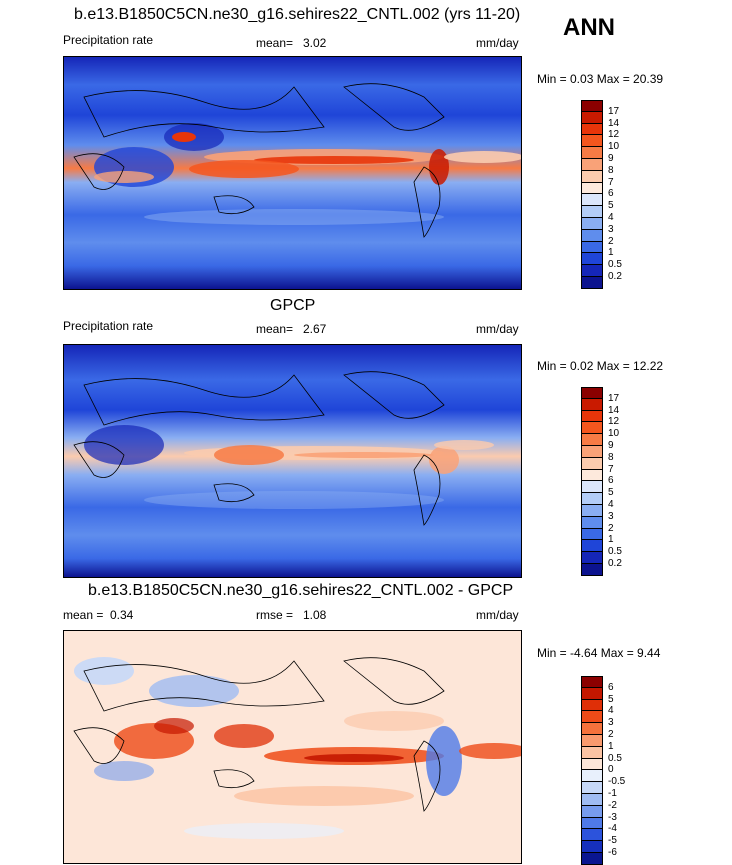 This screenshot has width=732, height=865. Describe the element at coordinates (614, 111) in the screenshot. I see `panel1-colorbar-tick-label: 17` at that location.